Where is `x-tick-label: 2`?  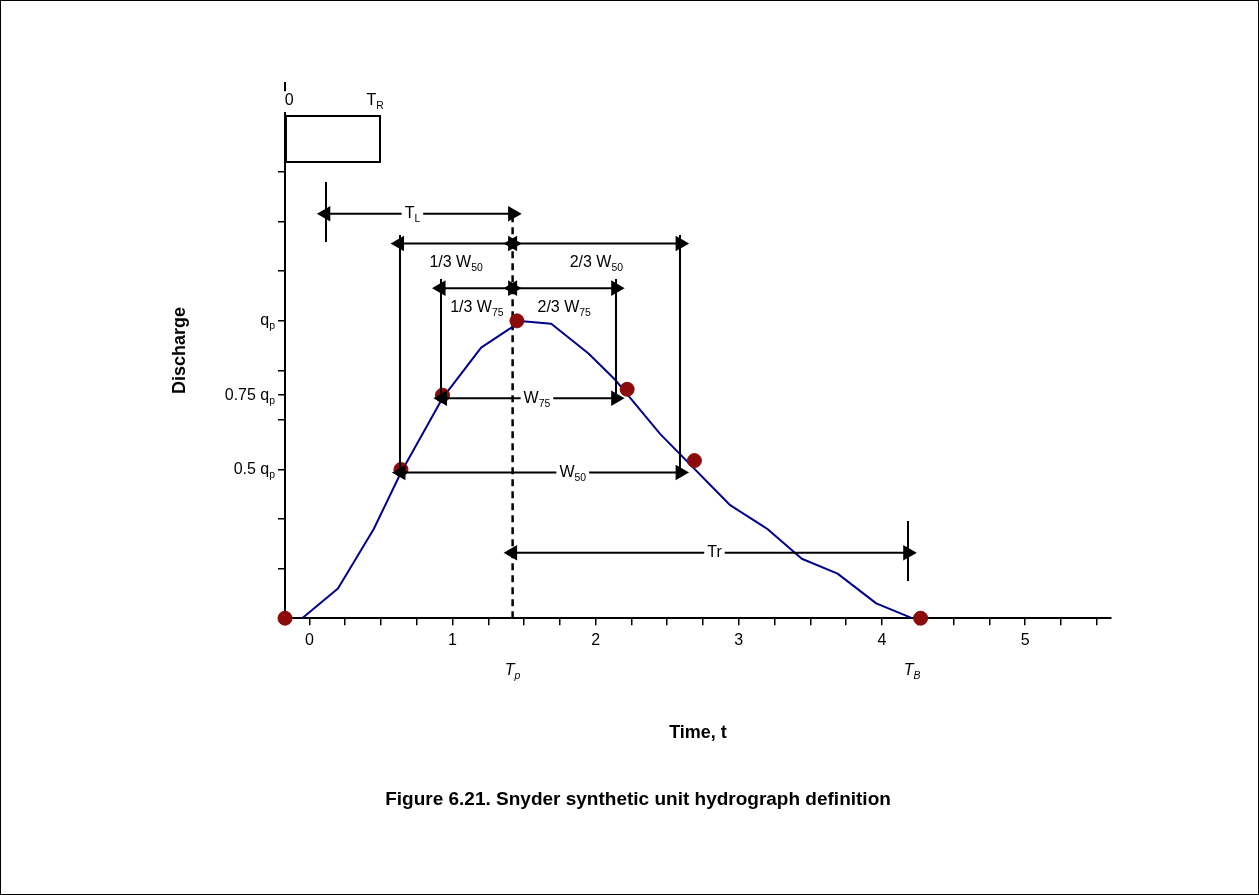
x-tick-label: 2 is located at coordinates (596, 640).